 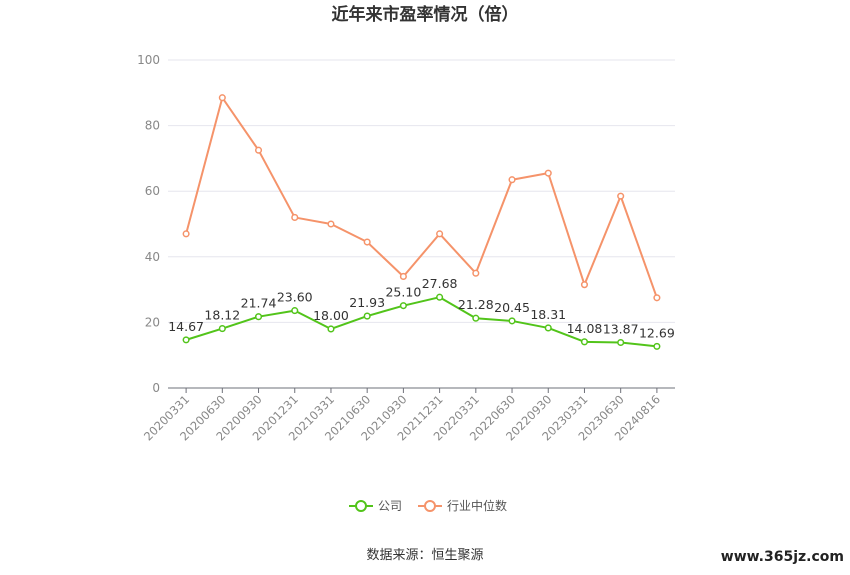 I want to click on legend-item-industry-median: 行业中位数, so click(x=462, y=505).